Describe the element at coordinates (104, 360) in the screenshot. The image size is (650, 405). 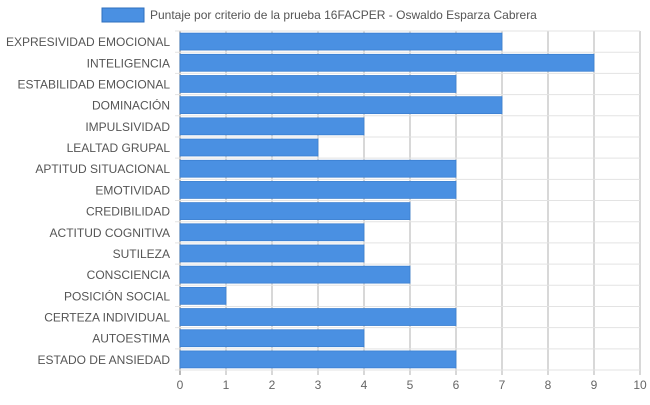
I see `y-category-label: ESTADO DE ANSIEDAD` at that location.